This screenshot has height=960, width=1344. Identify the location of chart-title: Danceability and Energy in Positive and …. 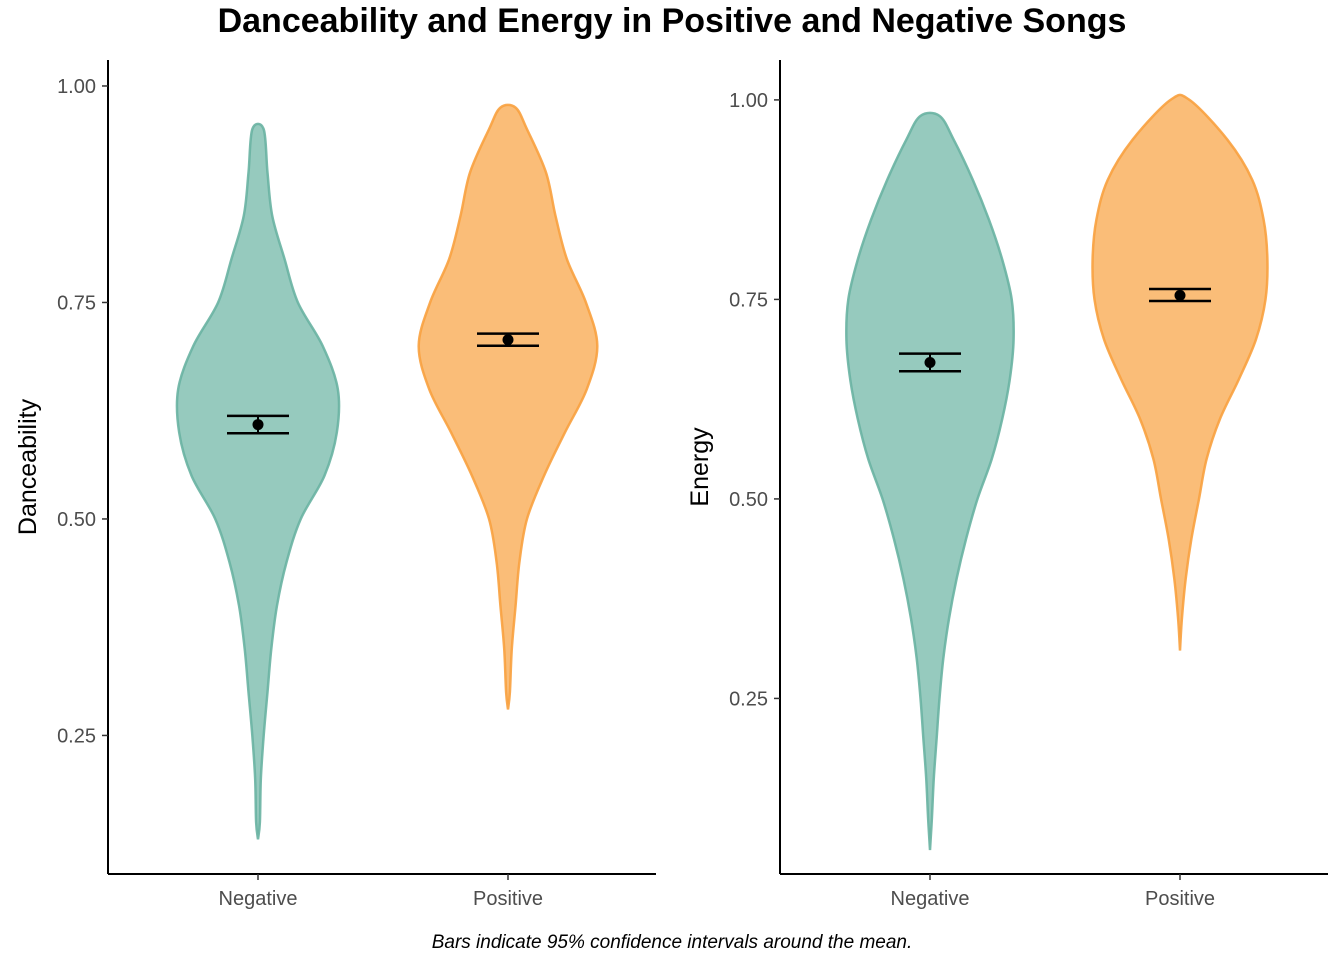
(672, 21).